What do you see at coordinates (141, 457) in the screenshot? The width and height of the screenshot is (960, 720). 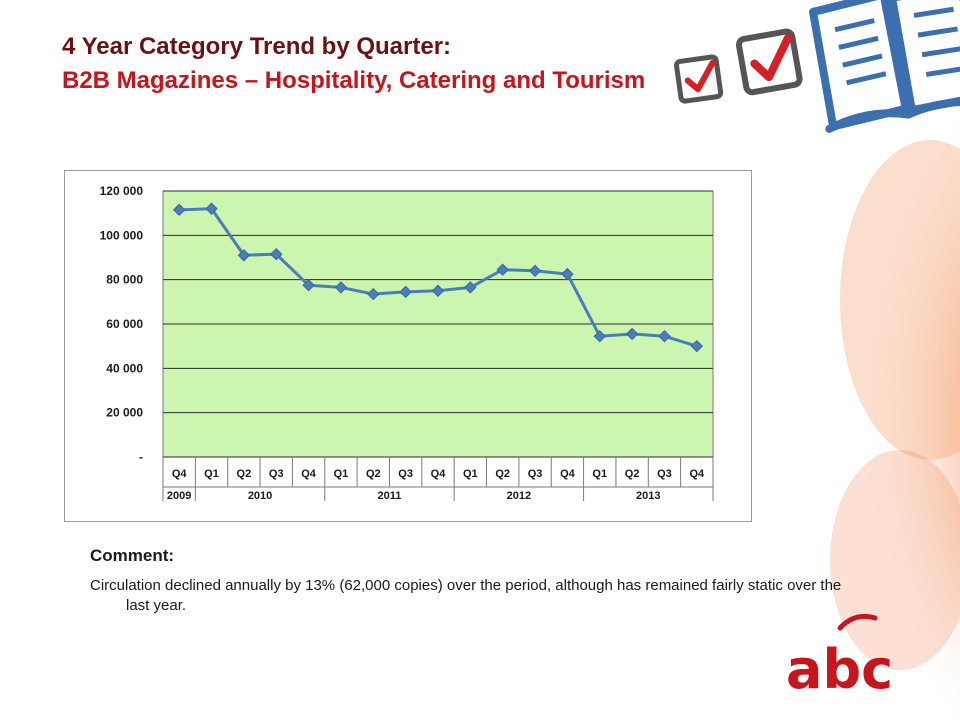 I see `y-tick-label: -` at bounding box center [141, 457].